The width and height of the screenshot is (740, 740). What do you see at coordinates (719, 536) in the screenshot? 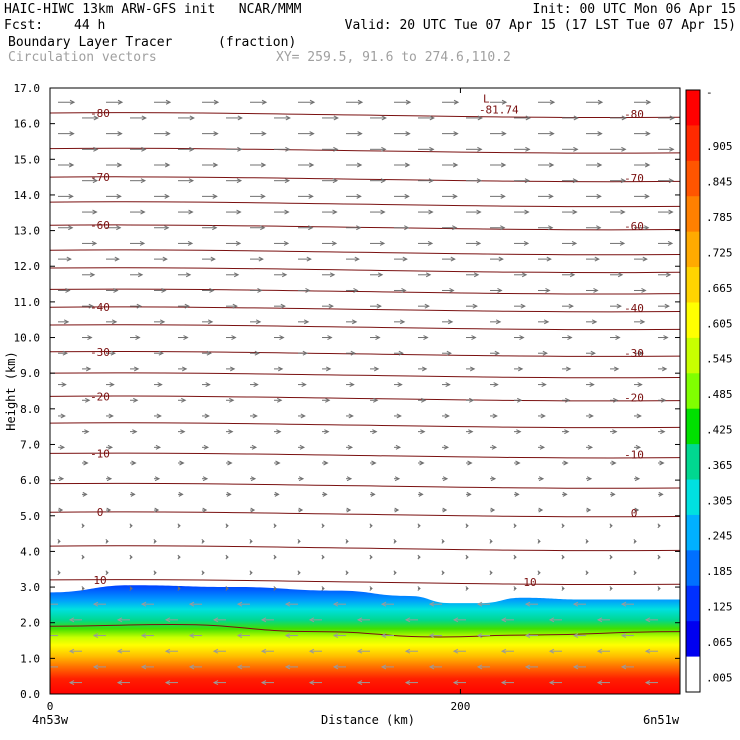
I see `colorbar-label: .245` at bounding box center [719, 536].